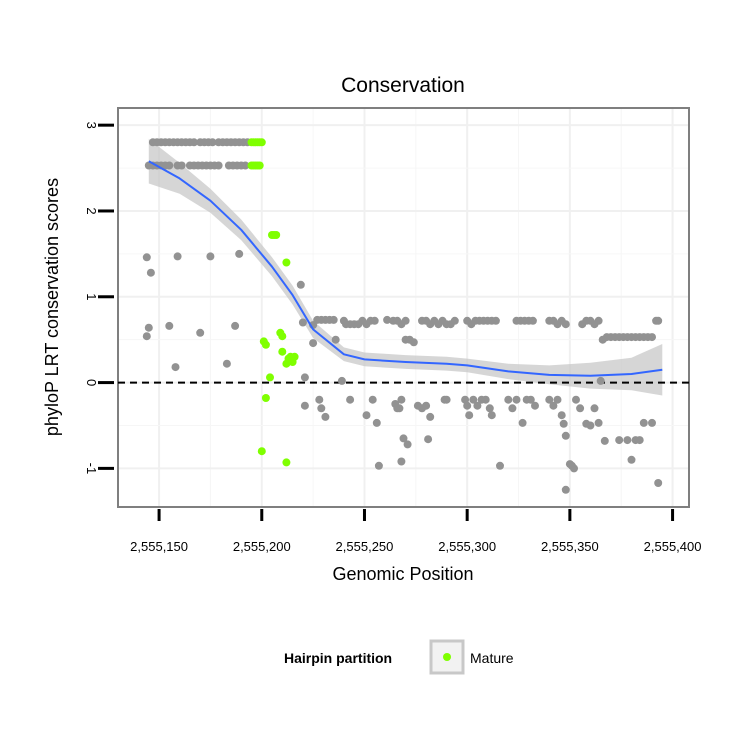 Image resolution: width=750 pixels, height=750 pixels. I want to click on y-tick-label: 0, so click(91, 382).